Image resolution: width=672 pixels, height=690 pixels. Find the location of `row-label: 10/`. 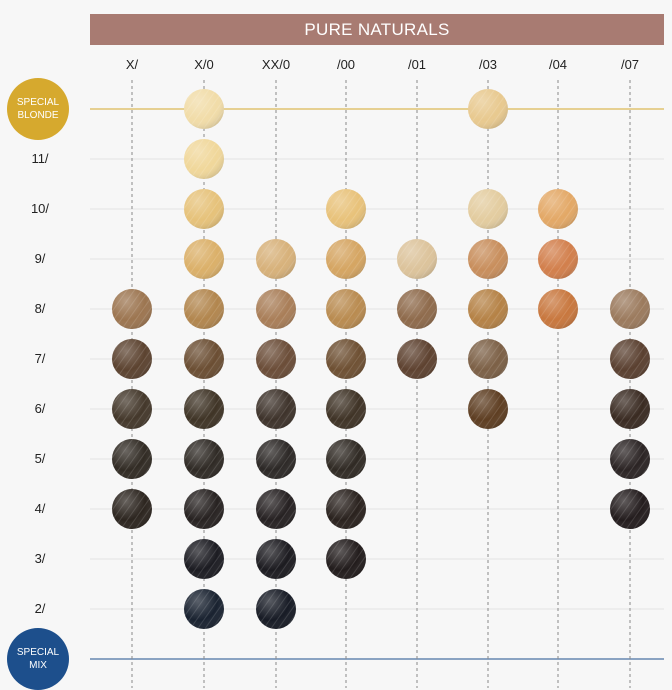

row-label: 10/ is located at coordinates (40, 208).